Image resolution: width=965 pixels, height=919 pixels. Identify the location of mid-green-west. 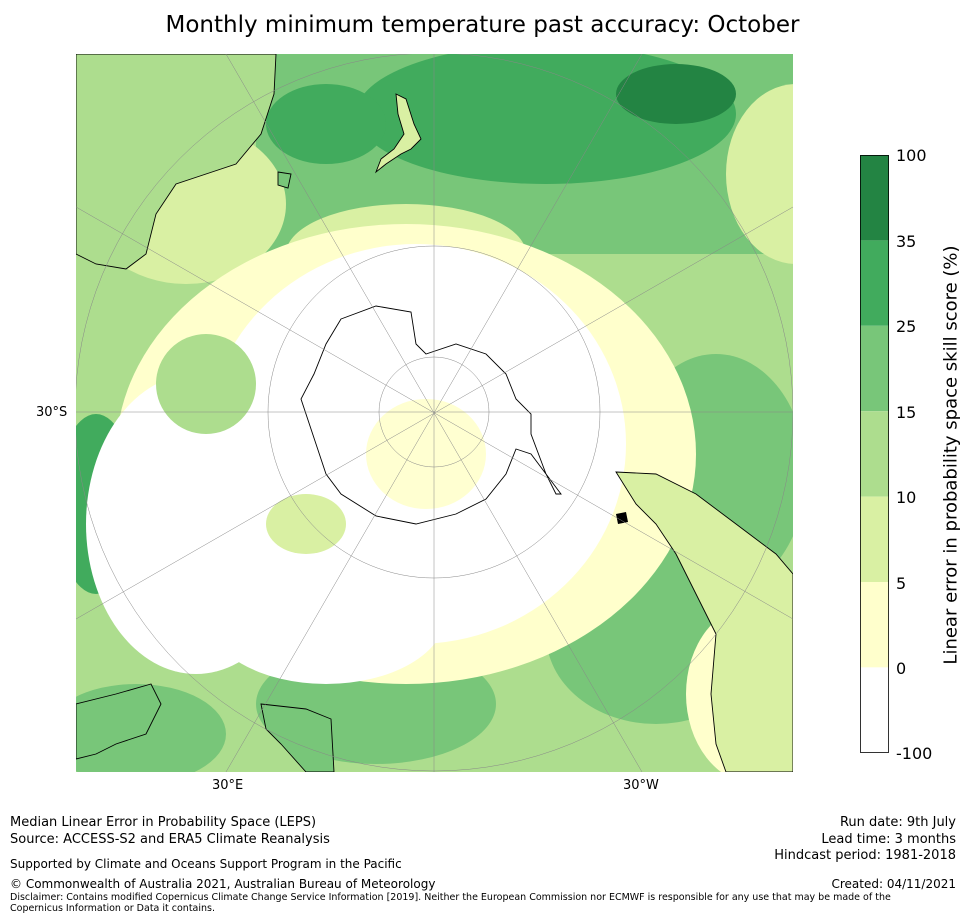
(206, 384).